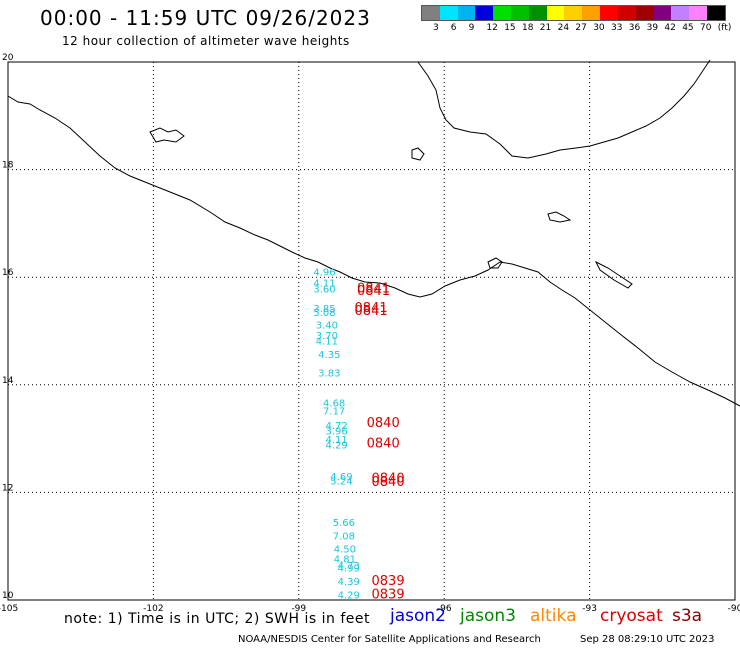 This screenshot has width=740, height=650. What do you see at coordinates (341, 477) in the screenshot?
I see `swh-value: 4.69` at bounding box center [341, 477].